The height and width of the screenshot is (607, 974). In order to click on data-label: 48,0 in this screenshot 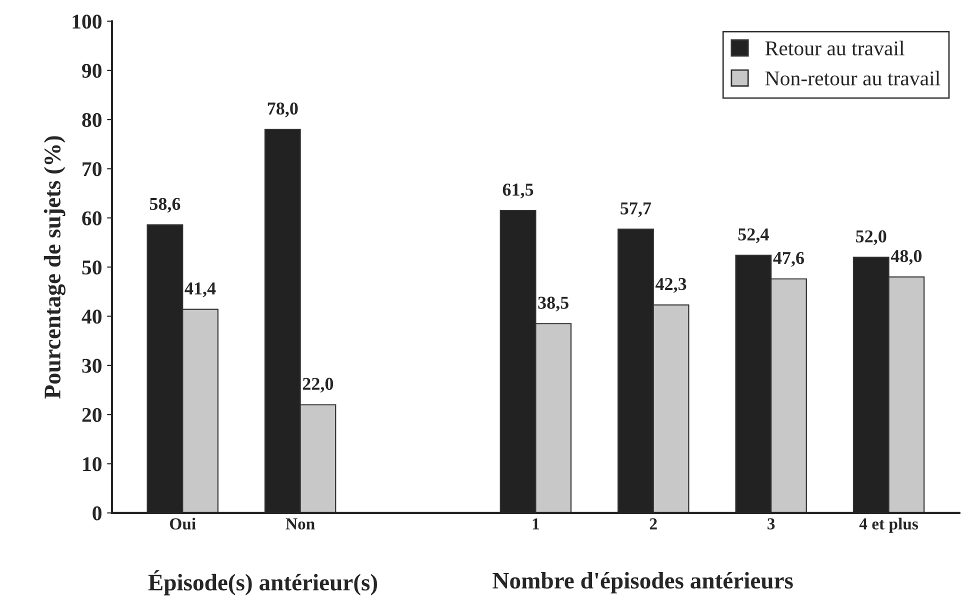, I will do `click(906, 257)`.